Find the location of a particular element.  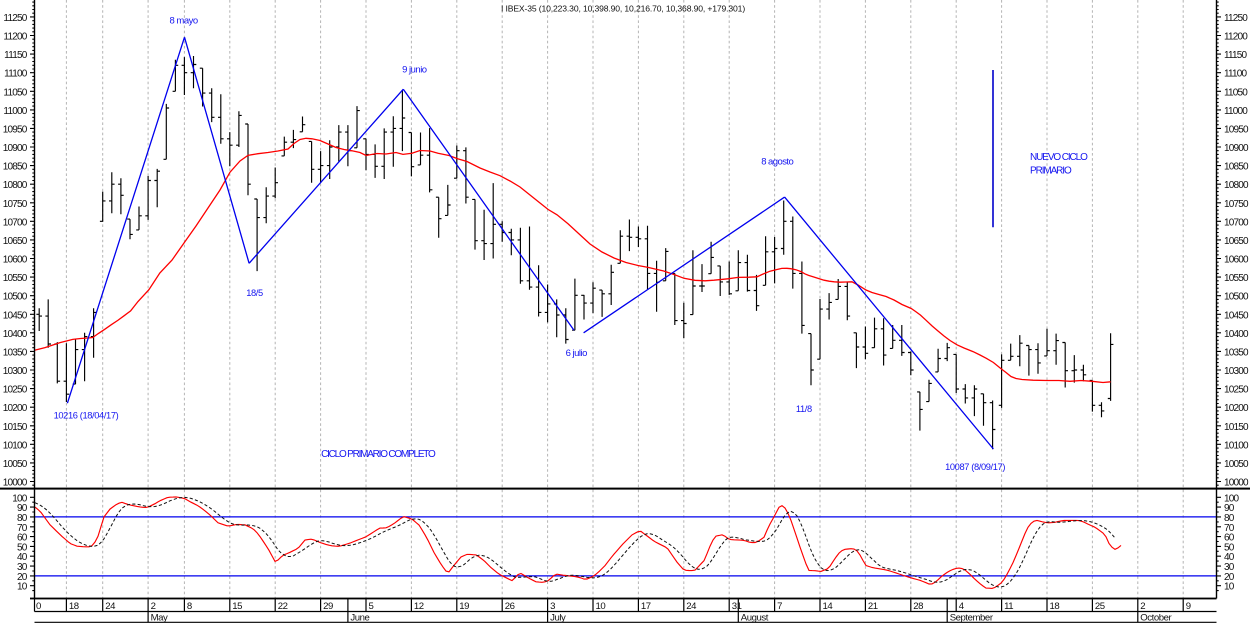

svg-text: 31 is located at coordinates (737, 606).